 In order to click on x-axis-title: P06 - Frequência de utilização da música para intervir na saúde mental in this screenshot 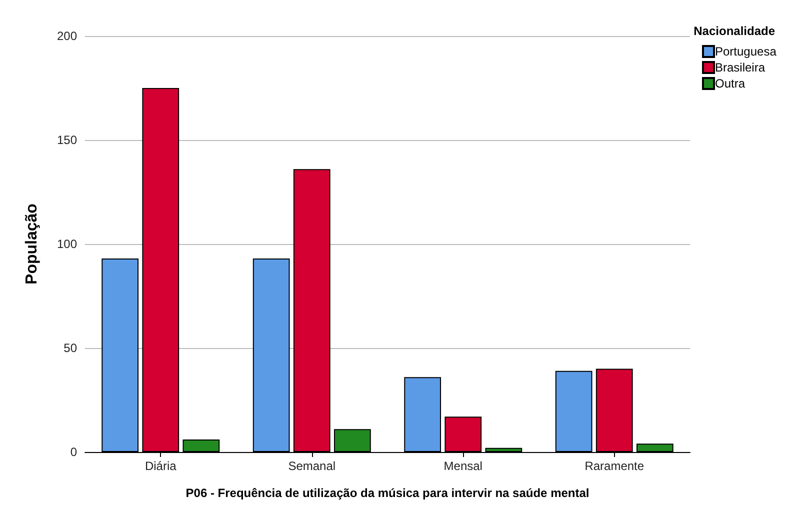, I will do `click(388, 493)`.